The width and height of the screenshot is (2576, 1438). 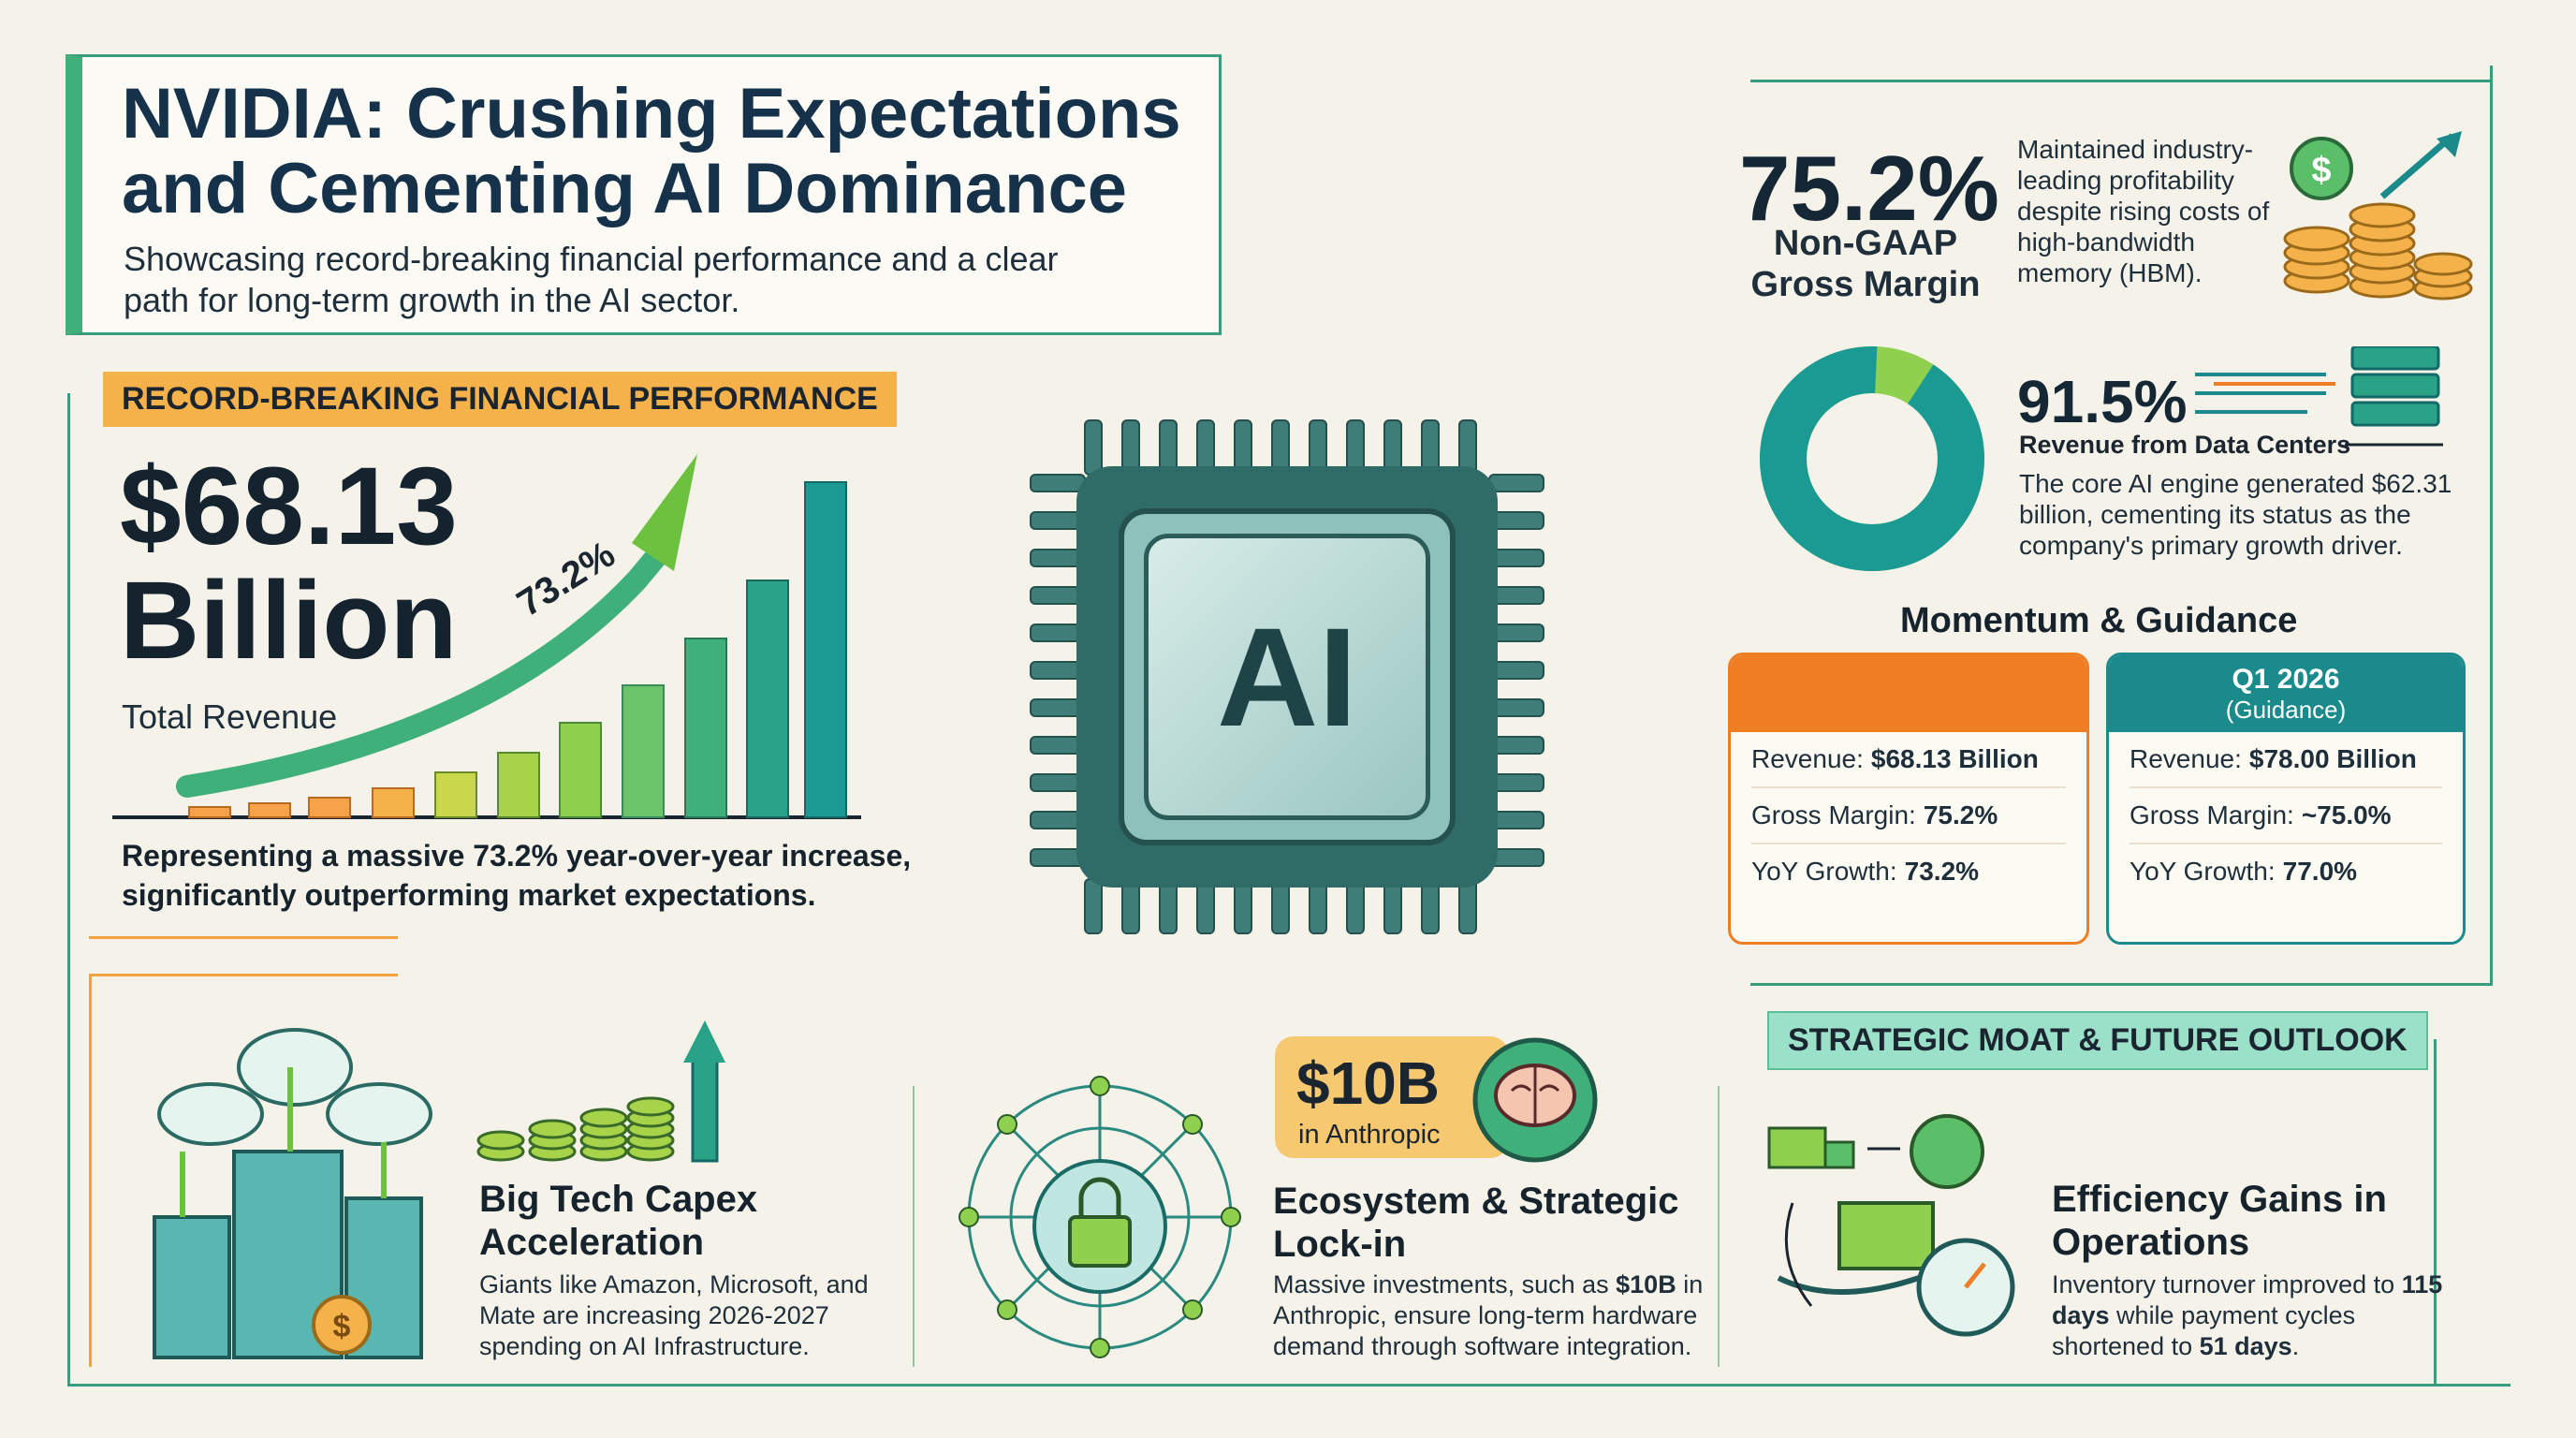 I want to click on chip-core, so click(x=1287, y=677).